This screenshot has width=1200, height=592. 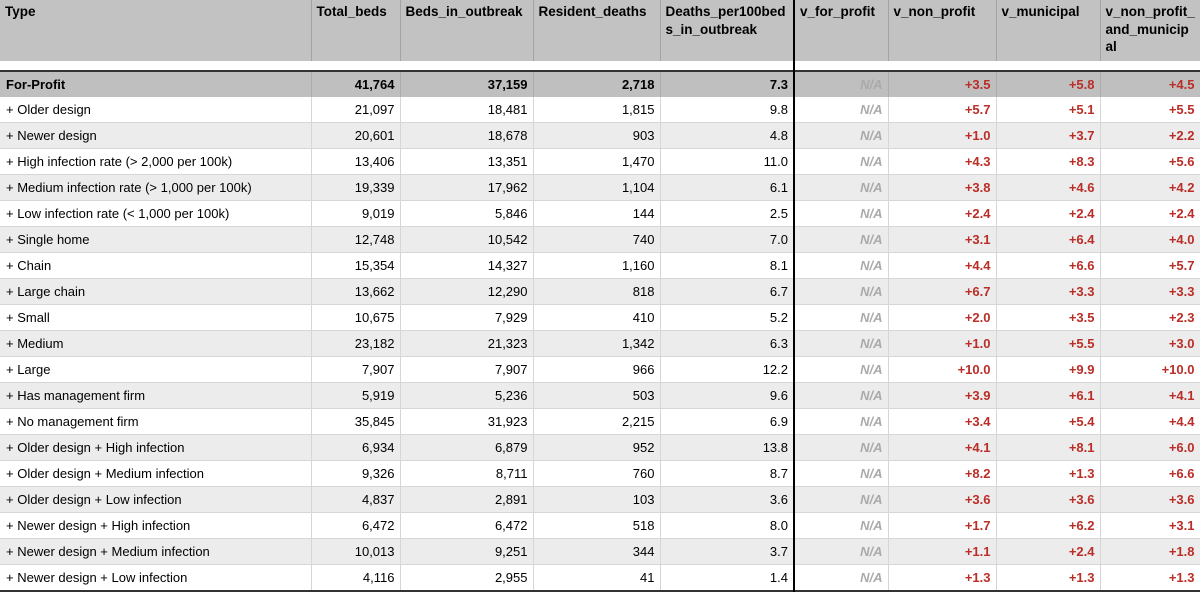 What do you see at coordinates (597, 317) in the screenshot?
I see `cell-resident-deaths: 410` at bounding box center [597, 317].